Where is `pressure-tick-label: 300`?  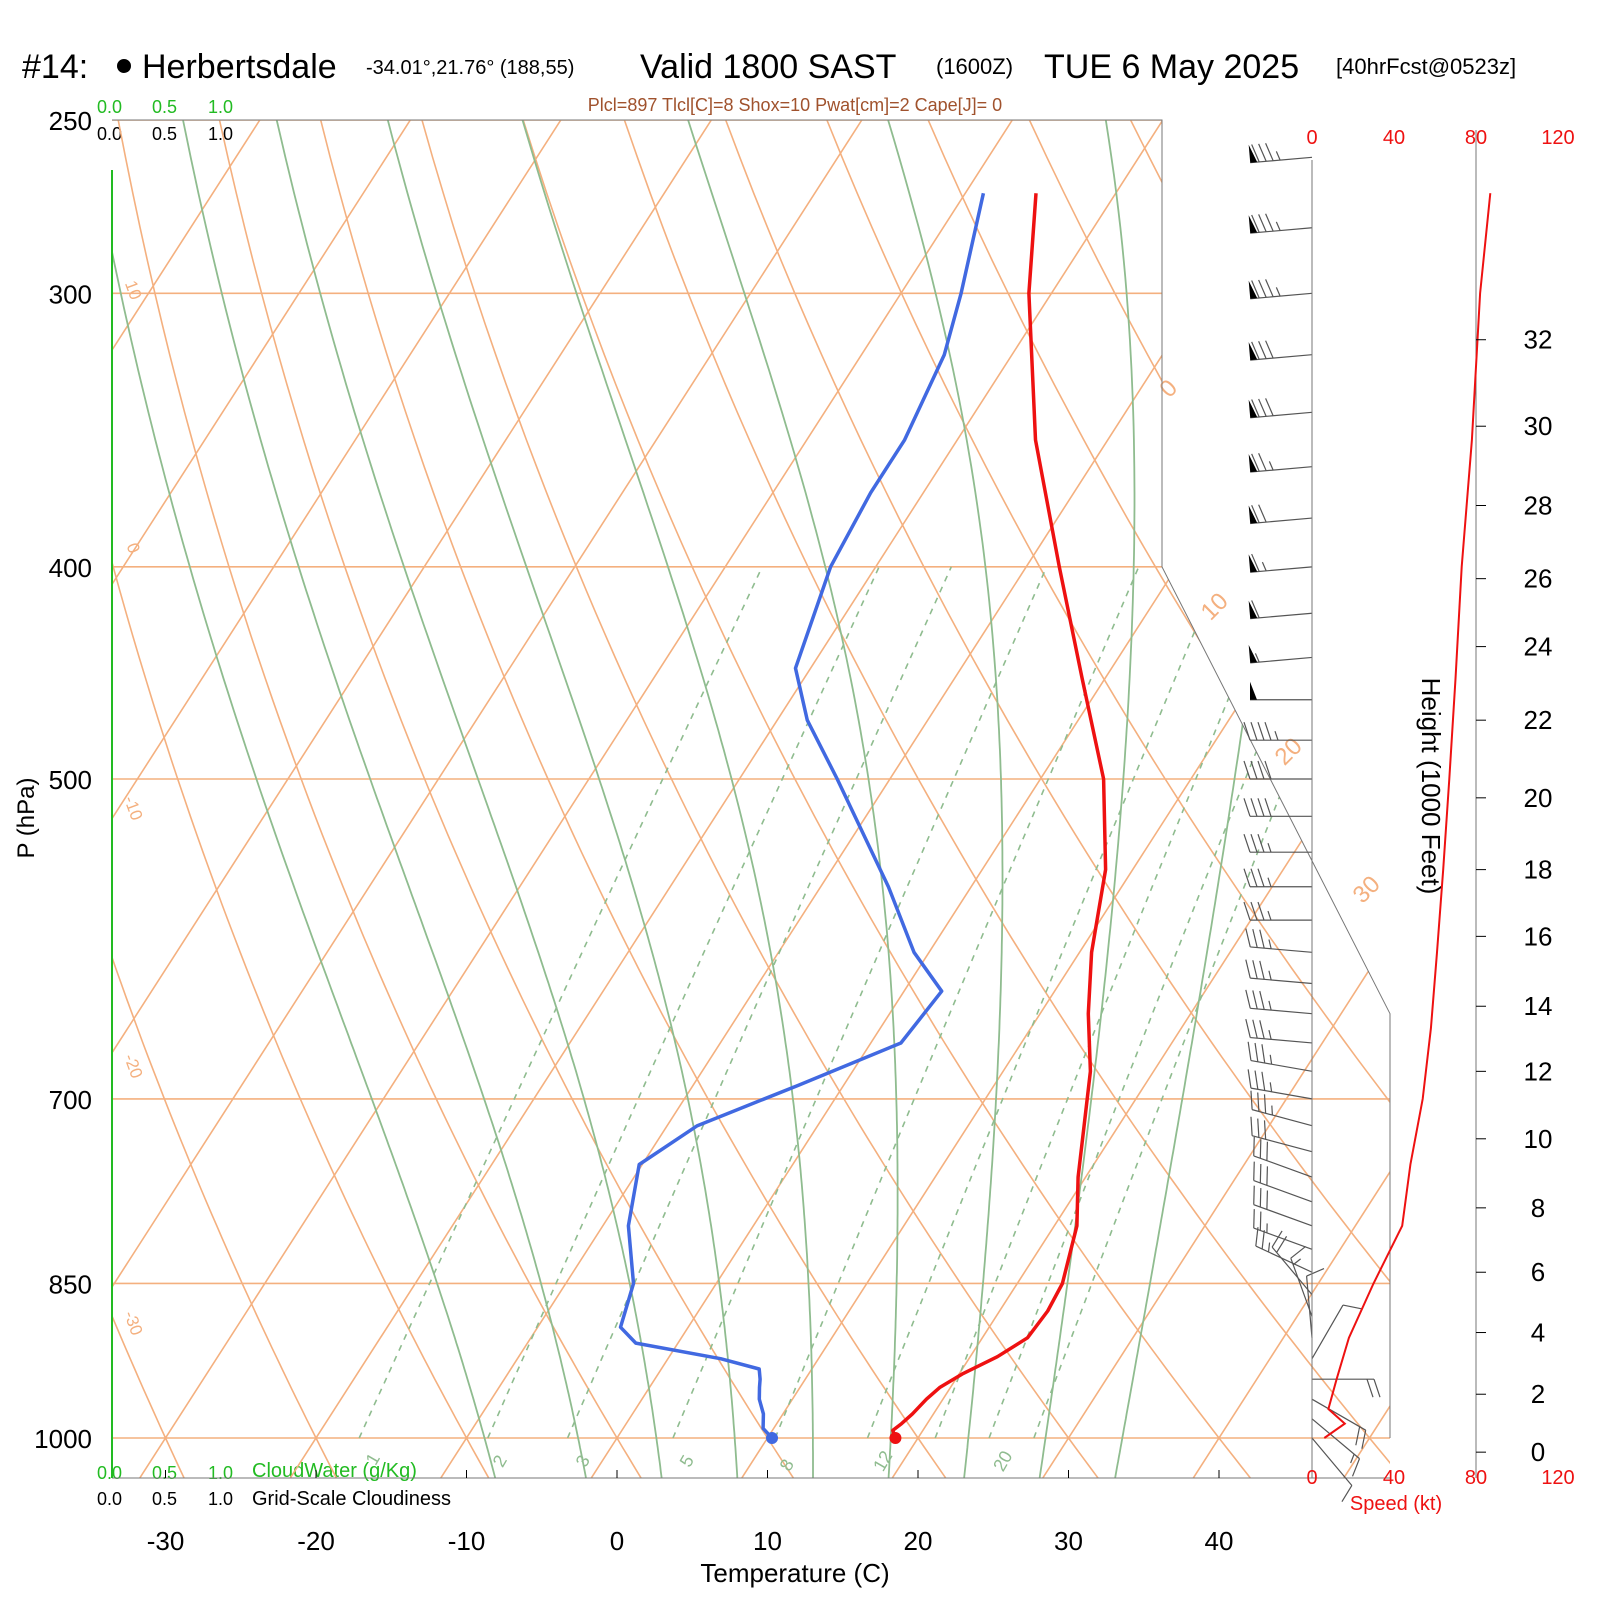
pressure-tick-label: 300 is located at coordinates (70, 294).